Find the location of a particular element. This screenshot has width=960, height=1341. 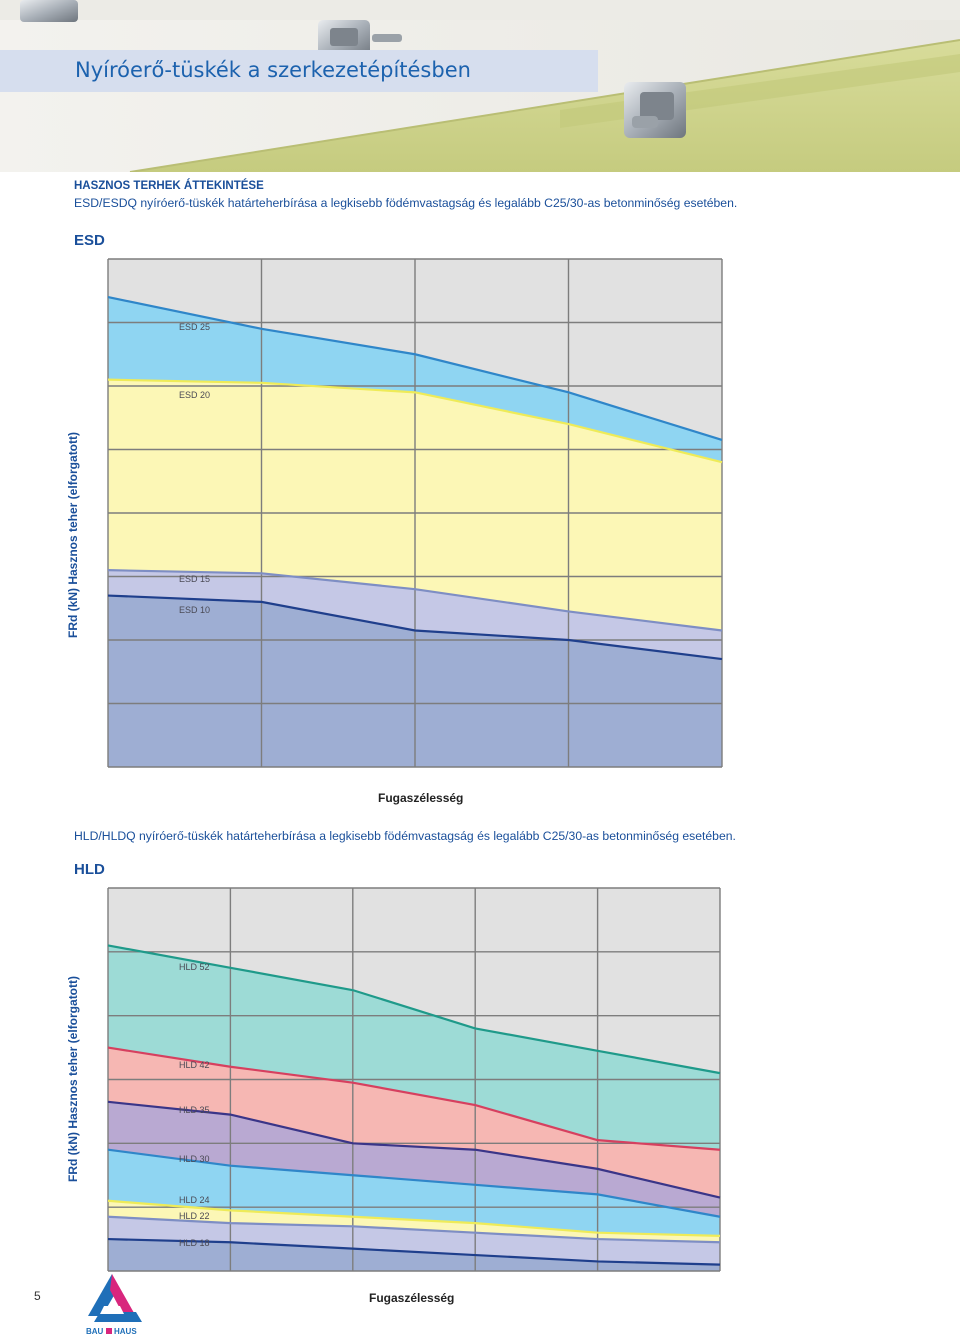

esd-x-axis-label: Fugaszélesség is located at coordinates (421, 798).